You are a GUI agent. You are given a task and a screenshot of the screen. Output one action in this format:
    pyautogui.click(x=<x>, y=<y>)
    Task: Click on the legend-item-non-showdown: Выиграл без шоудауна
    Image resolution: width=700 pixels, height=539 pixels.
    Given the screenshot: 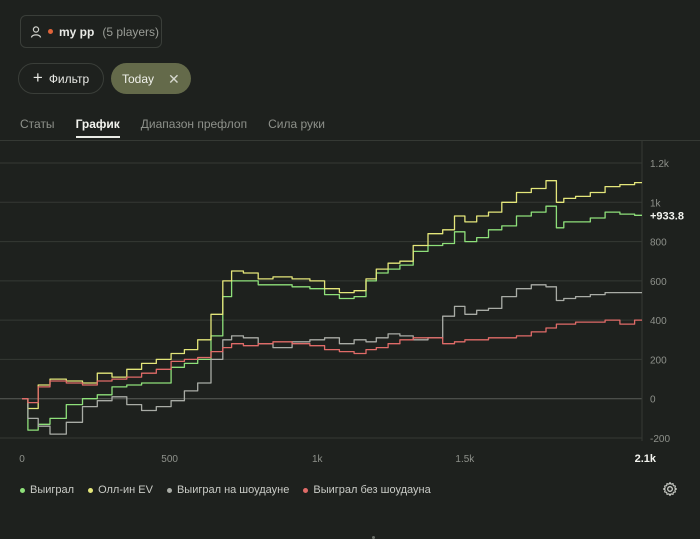 What is the action you would take?
    pyautogui.click(x=367, y=490)
    